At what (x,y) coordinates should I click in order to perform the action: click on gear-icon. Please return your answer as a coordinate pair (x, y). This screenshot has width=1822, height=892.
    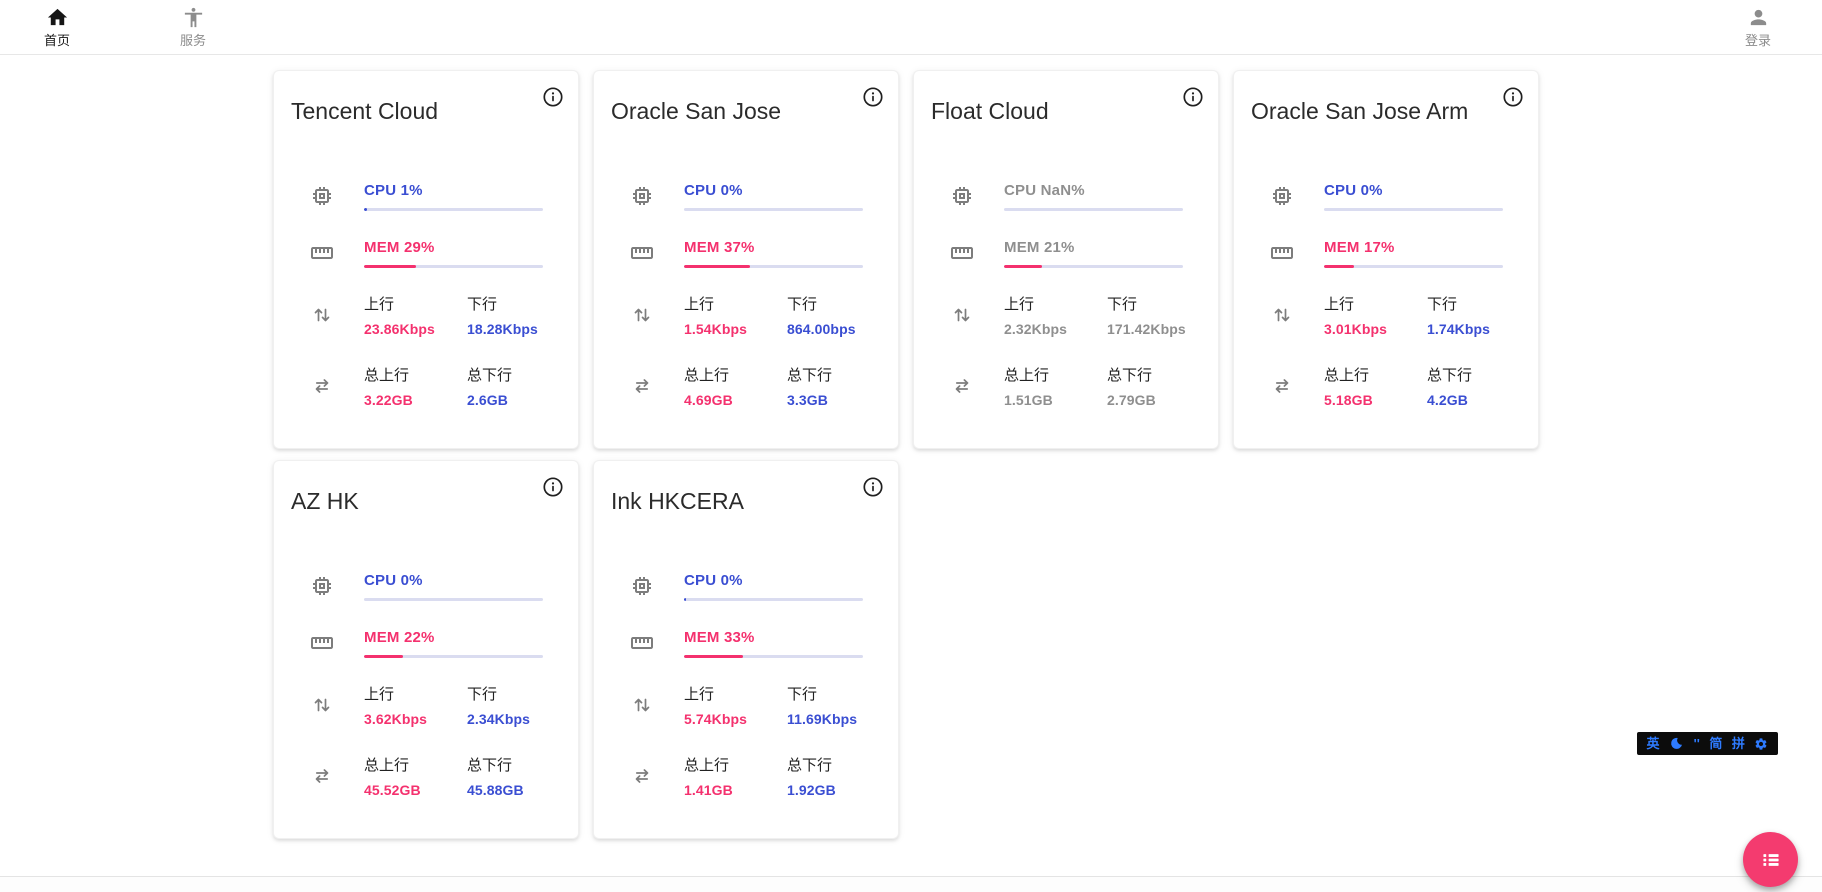
    Looking at the image, I should click on (1761, 744).